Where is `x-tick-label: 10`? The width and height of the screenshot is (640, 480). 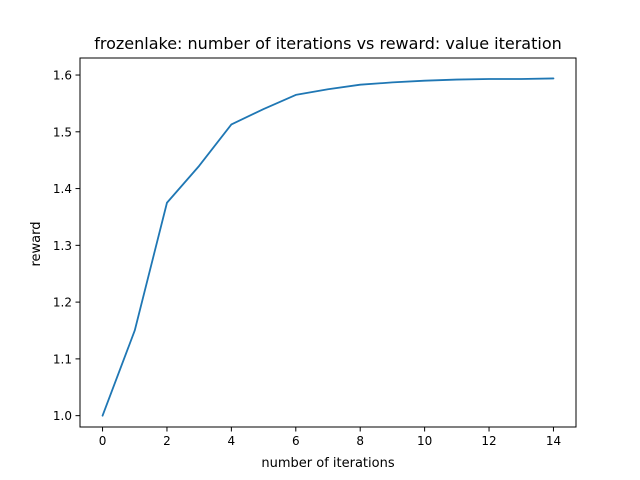 x-tick-label: 10 is located at coordinates (424, 441).